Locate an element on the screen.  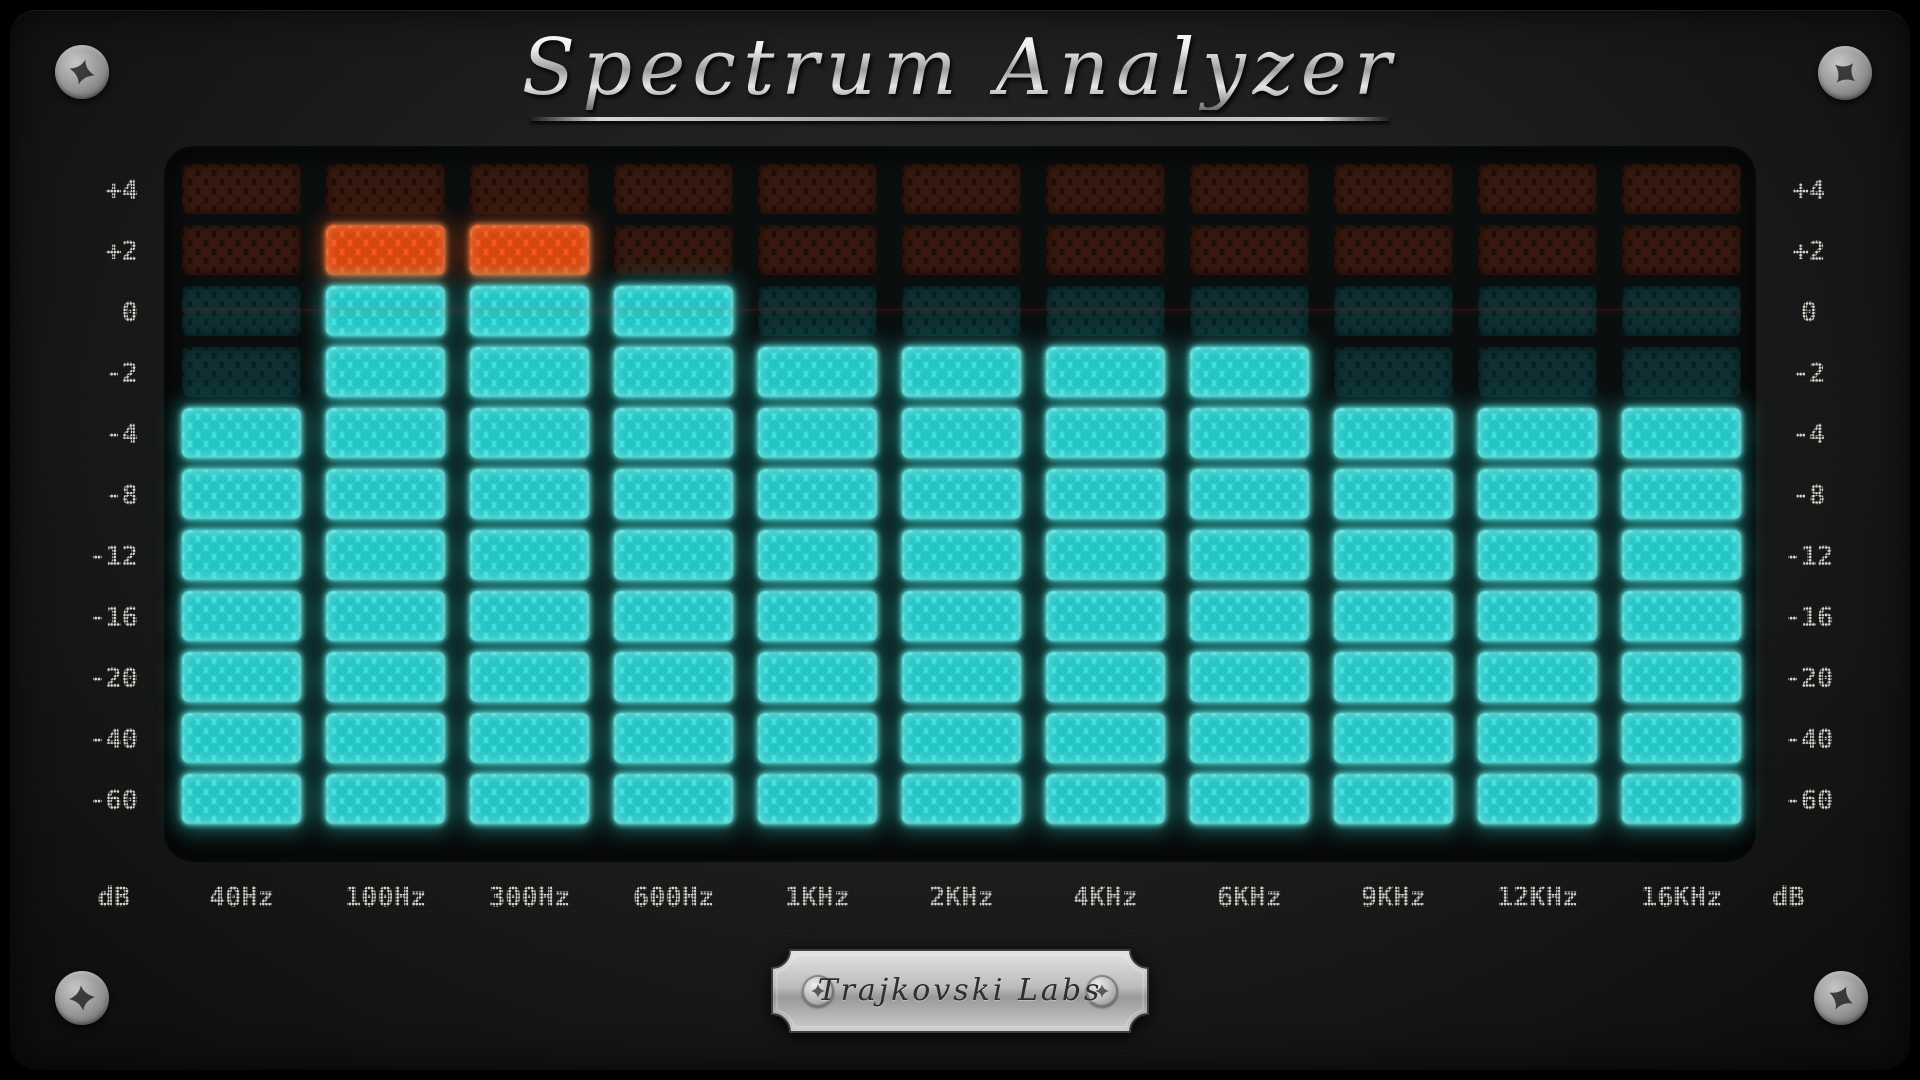
screw-top-left-icon is located at coordinates (82, 72).